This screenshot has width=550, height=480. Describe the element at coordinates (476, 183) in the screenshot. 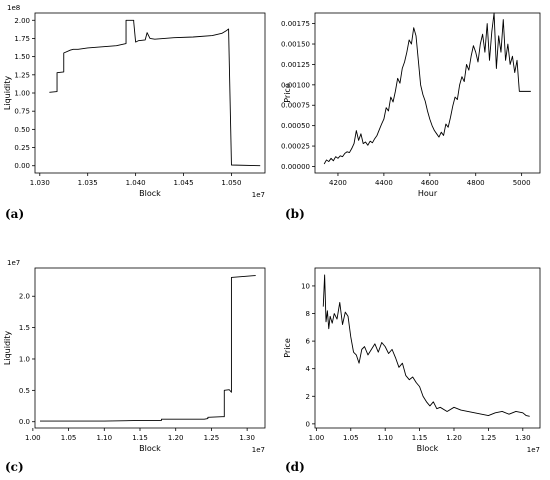

I see `x-tick-label: 4800` at that location.